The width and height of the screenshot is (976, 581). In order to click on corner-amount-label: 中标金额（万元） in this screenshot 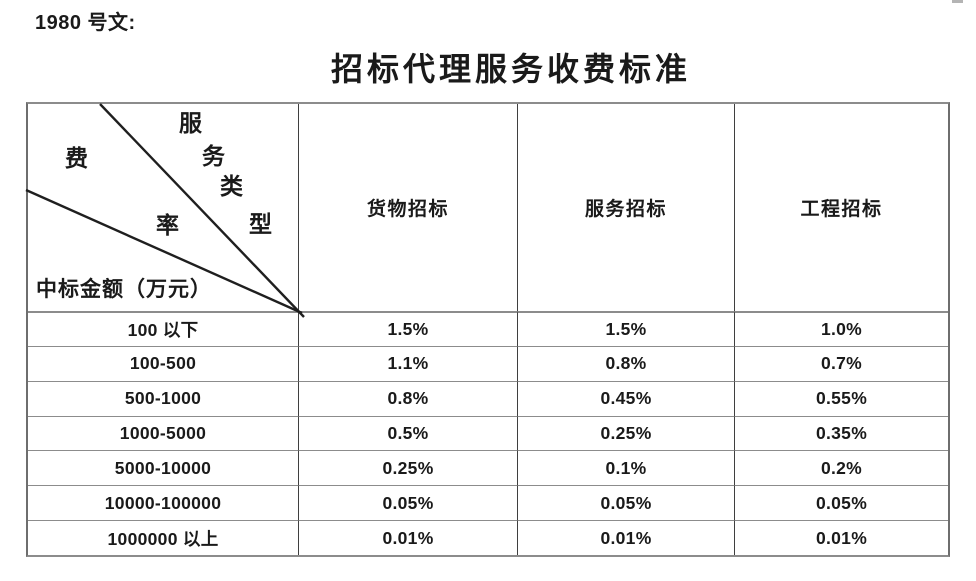, I will do `click(124, 288)`.